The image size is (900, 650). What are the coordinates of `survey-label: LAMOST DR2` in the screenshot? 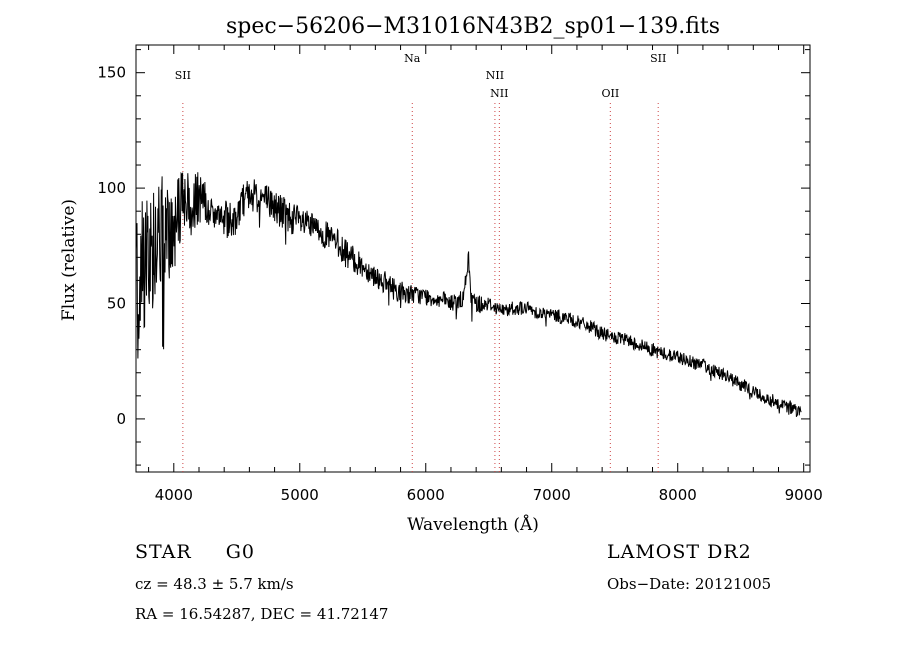 It's located at (679, 552).